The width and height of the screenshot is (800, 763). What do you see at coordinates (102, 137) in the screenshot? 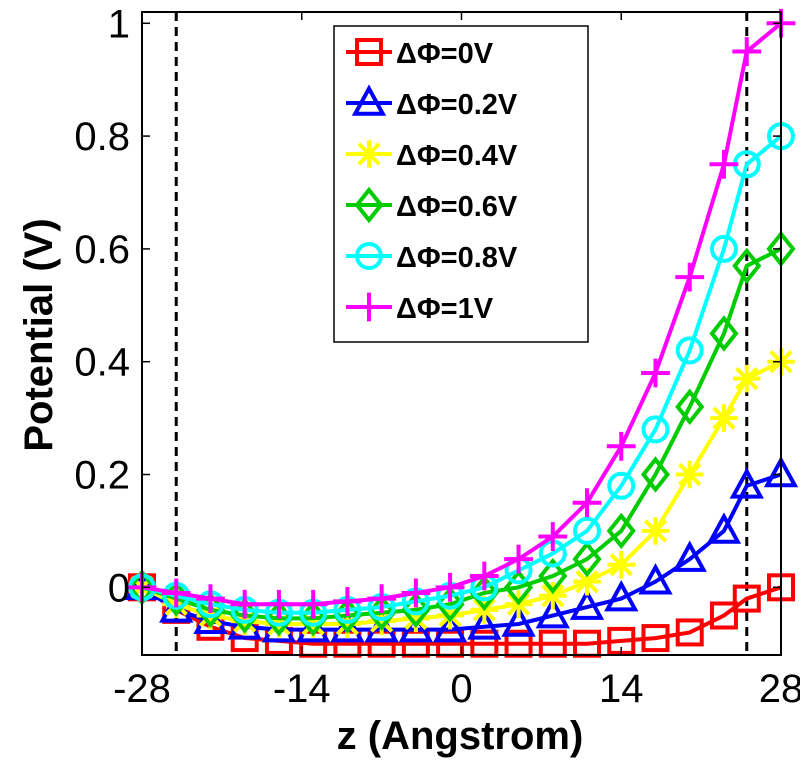
I see `y-tick-label: 0.8` at bounding box center [102, 137].